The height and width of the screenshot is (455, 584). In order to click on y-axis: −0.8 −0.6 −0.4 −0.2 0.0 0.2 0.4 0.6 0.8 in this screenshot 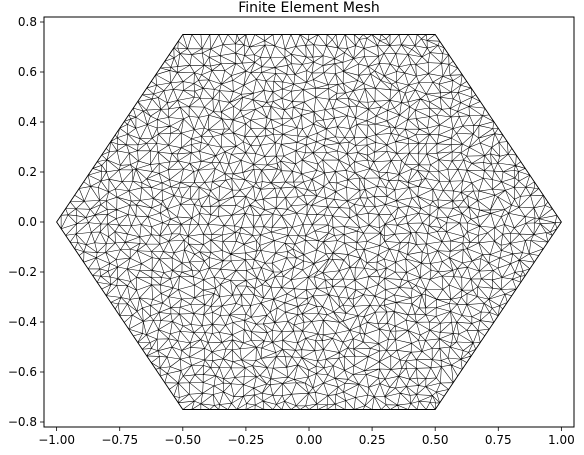, I will do `click(26, 222)`.